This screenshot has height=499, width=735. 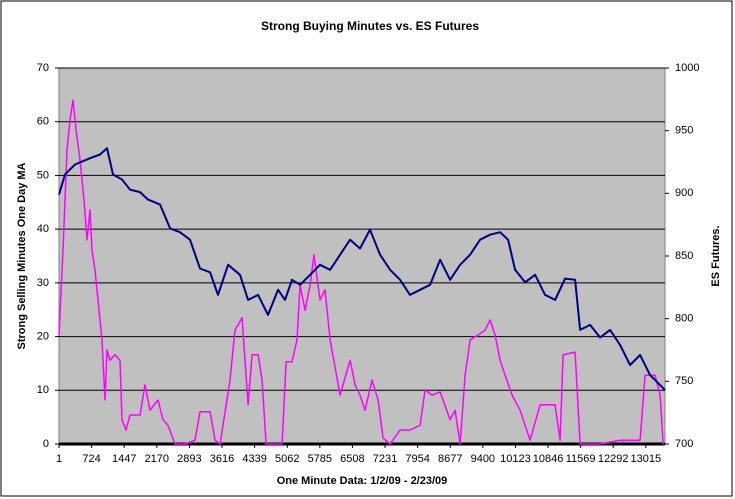 I want to click on x-tick-label: 13015, so click(x=646, y=459).